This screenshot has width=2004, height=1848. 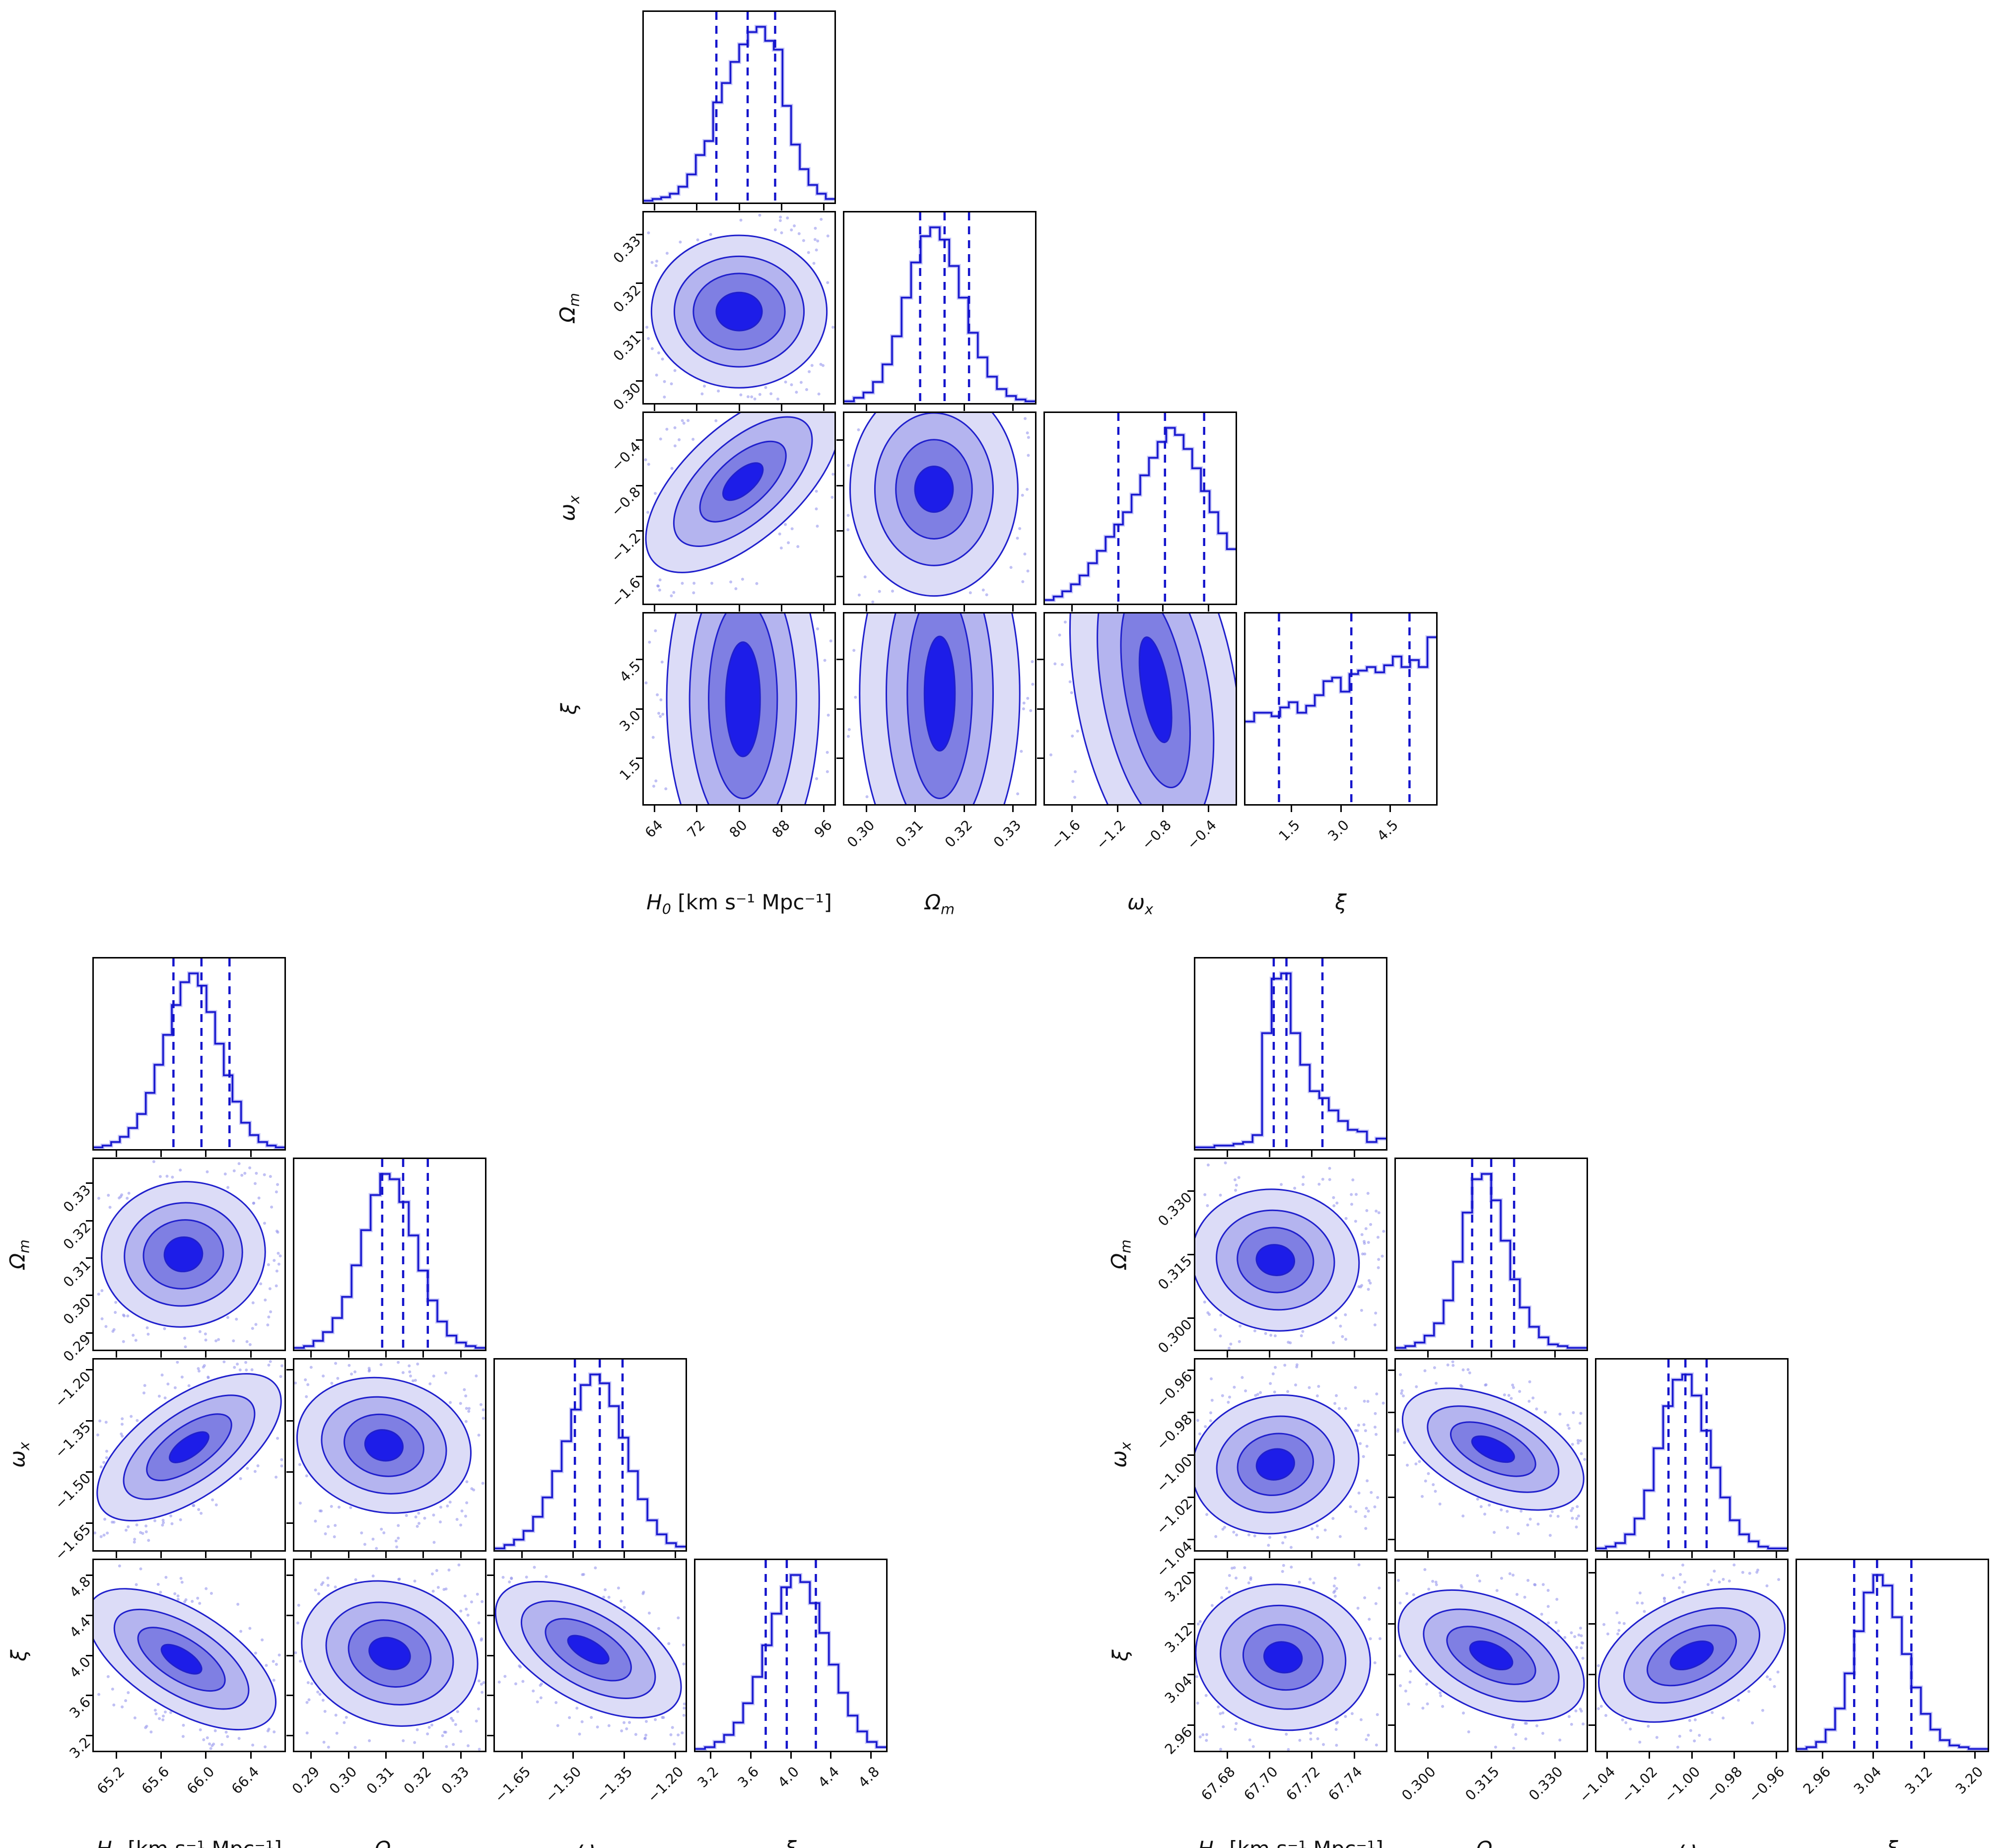 I want to click on panel-hist-Om-canvas, so click(x=390, y=1254).